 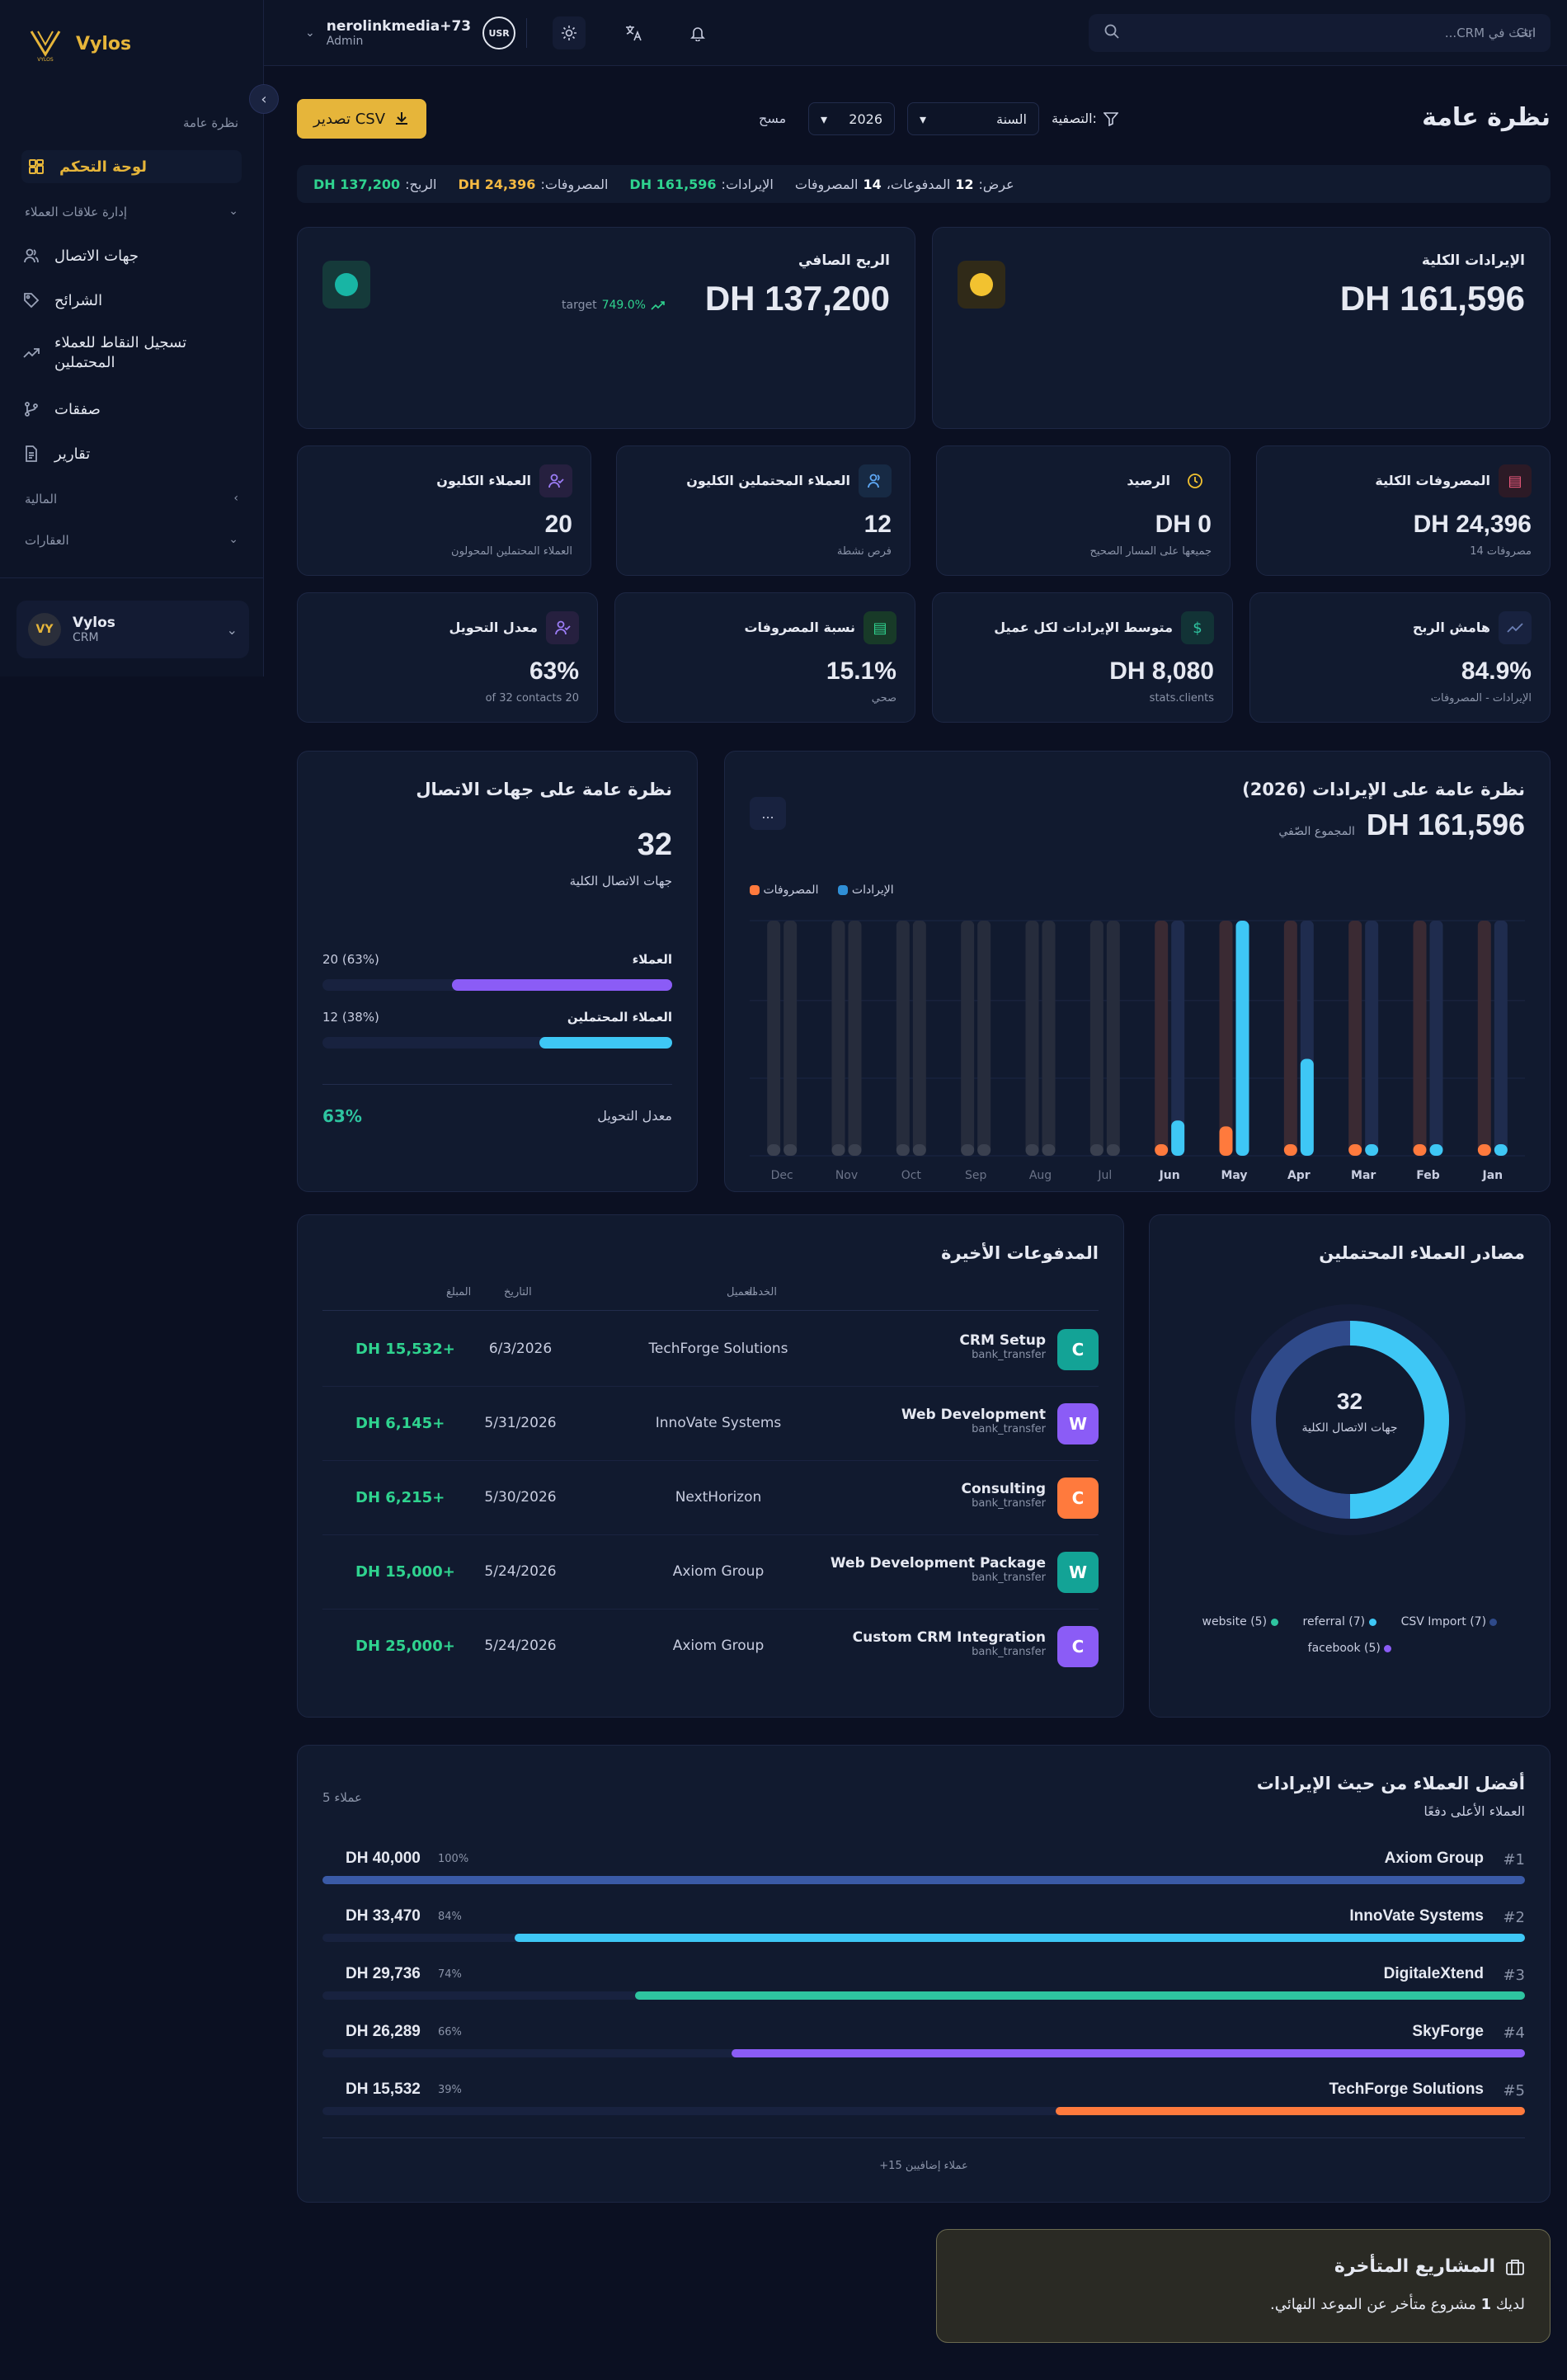 What do you see at coordinates (131, 409) in the screenshot?
I see `sidebar-item-deals: صفقات` at bounding box center [131, 409].